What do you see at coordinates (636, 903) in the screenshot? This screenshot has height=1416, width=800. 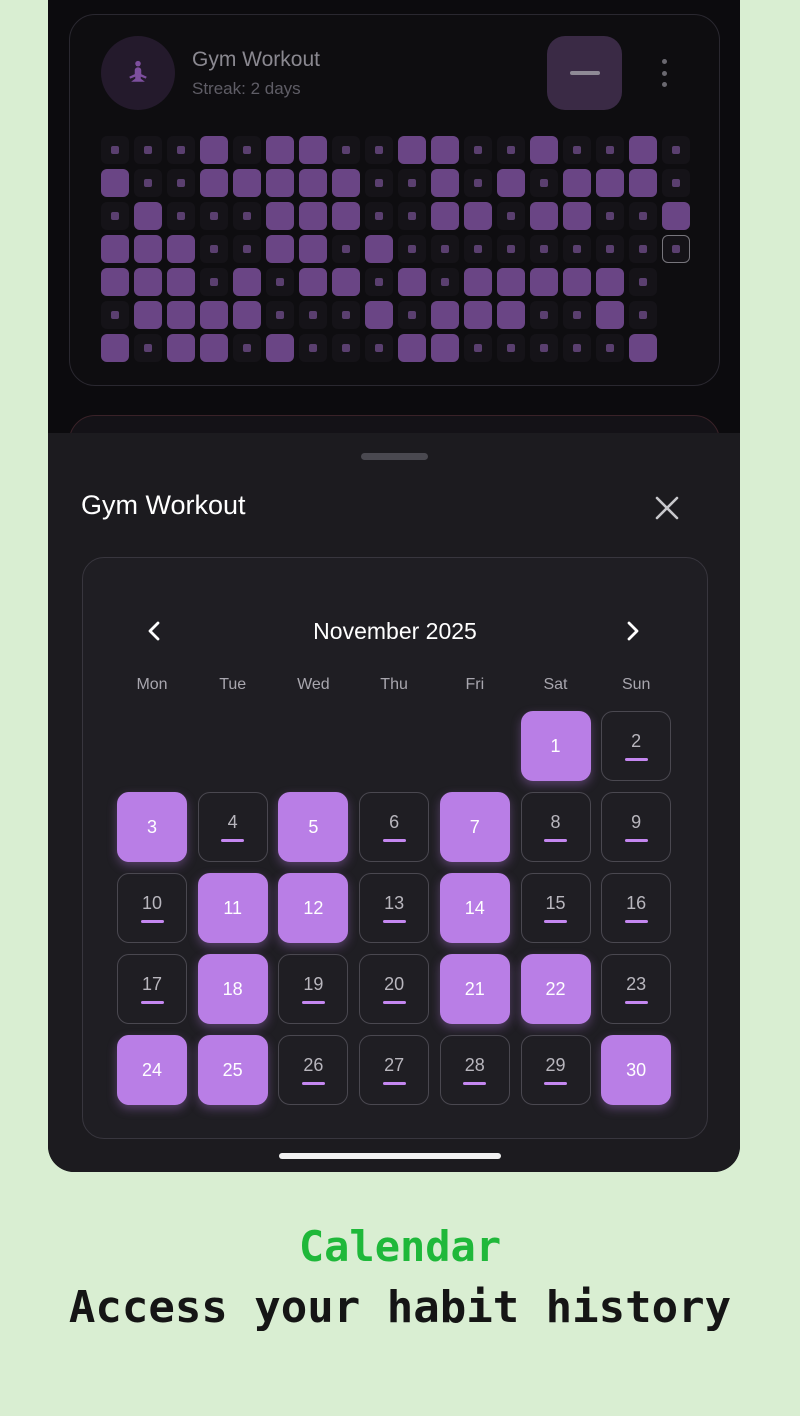 I see `day-number: 16` at bounding box center [636, 903].